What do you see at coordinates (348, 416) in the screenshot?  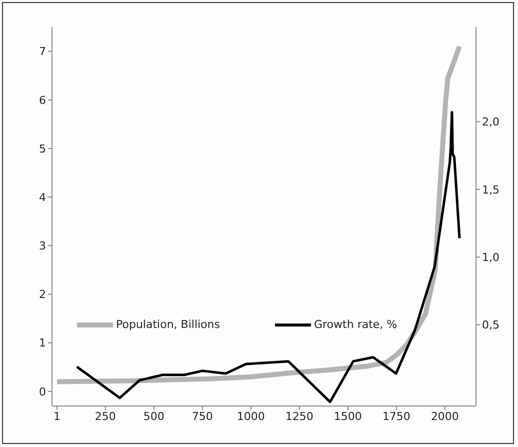 I see `x-tick-label: 1500` at bounding box center [348, 416].